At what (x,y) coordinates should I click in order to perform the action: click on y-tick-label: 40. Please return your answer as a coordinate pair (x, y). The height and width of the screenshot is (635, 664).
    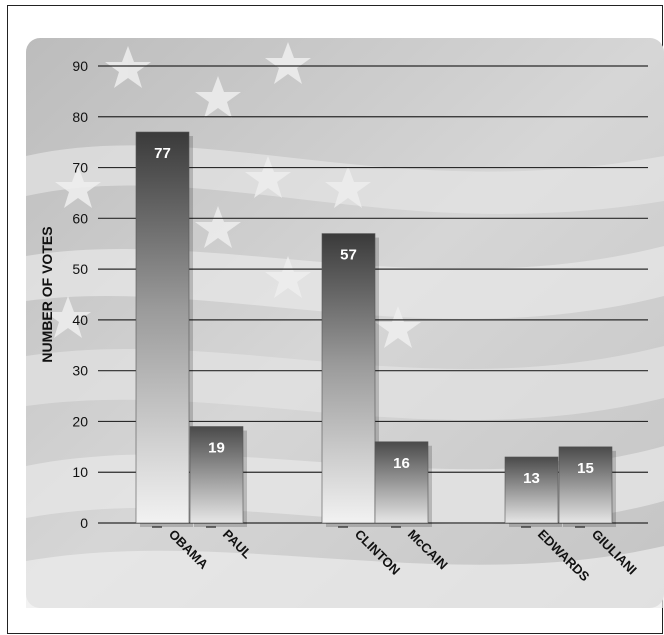
    Looking at the image, I should click on (80, 320).